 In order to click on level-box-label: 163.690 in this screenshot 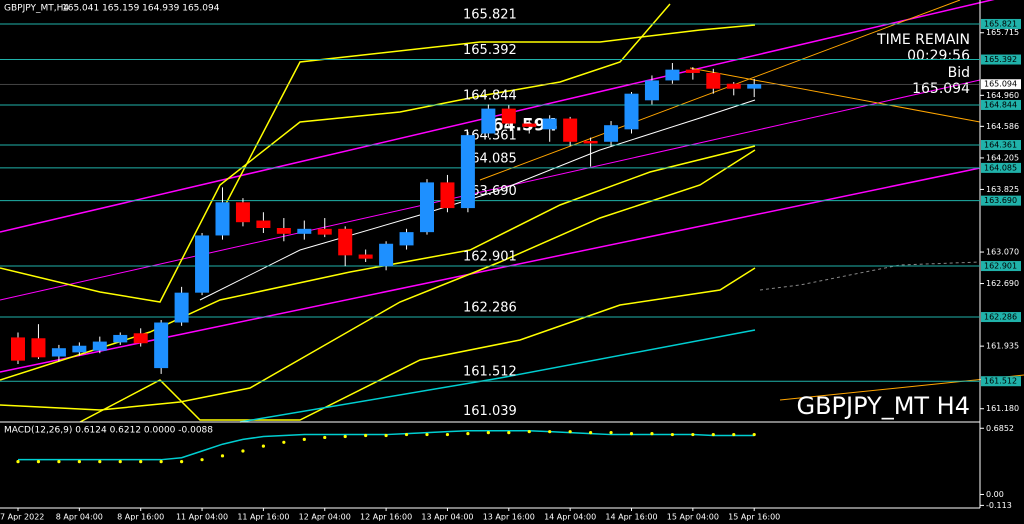, I will do `click(1000, 200)`.